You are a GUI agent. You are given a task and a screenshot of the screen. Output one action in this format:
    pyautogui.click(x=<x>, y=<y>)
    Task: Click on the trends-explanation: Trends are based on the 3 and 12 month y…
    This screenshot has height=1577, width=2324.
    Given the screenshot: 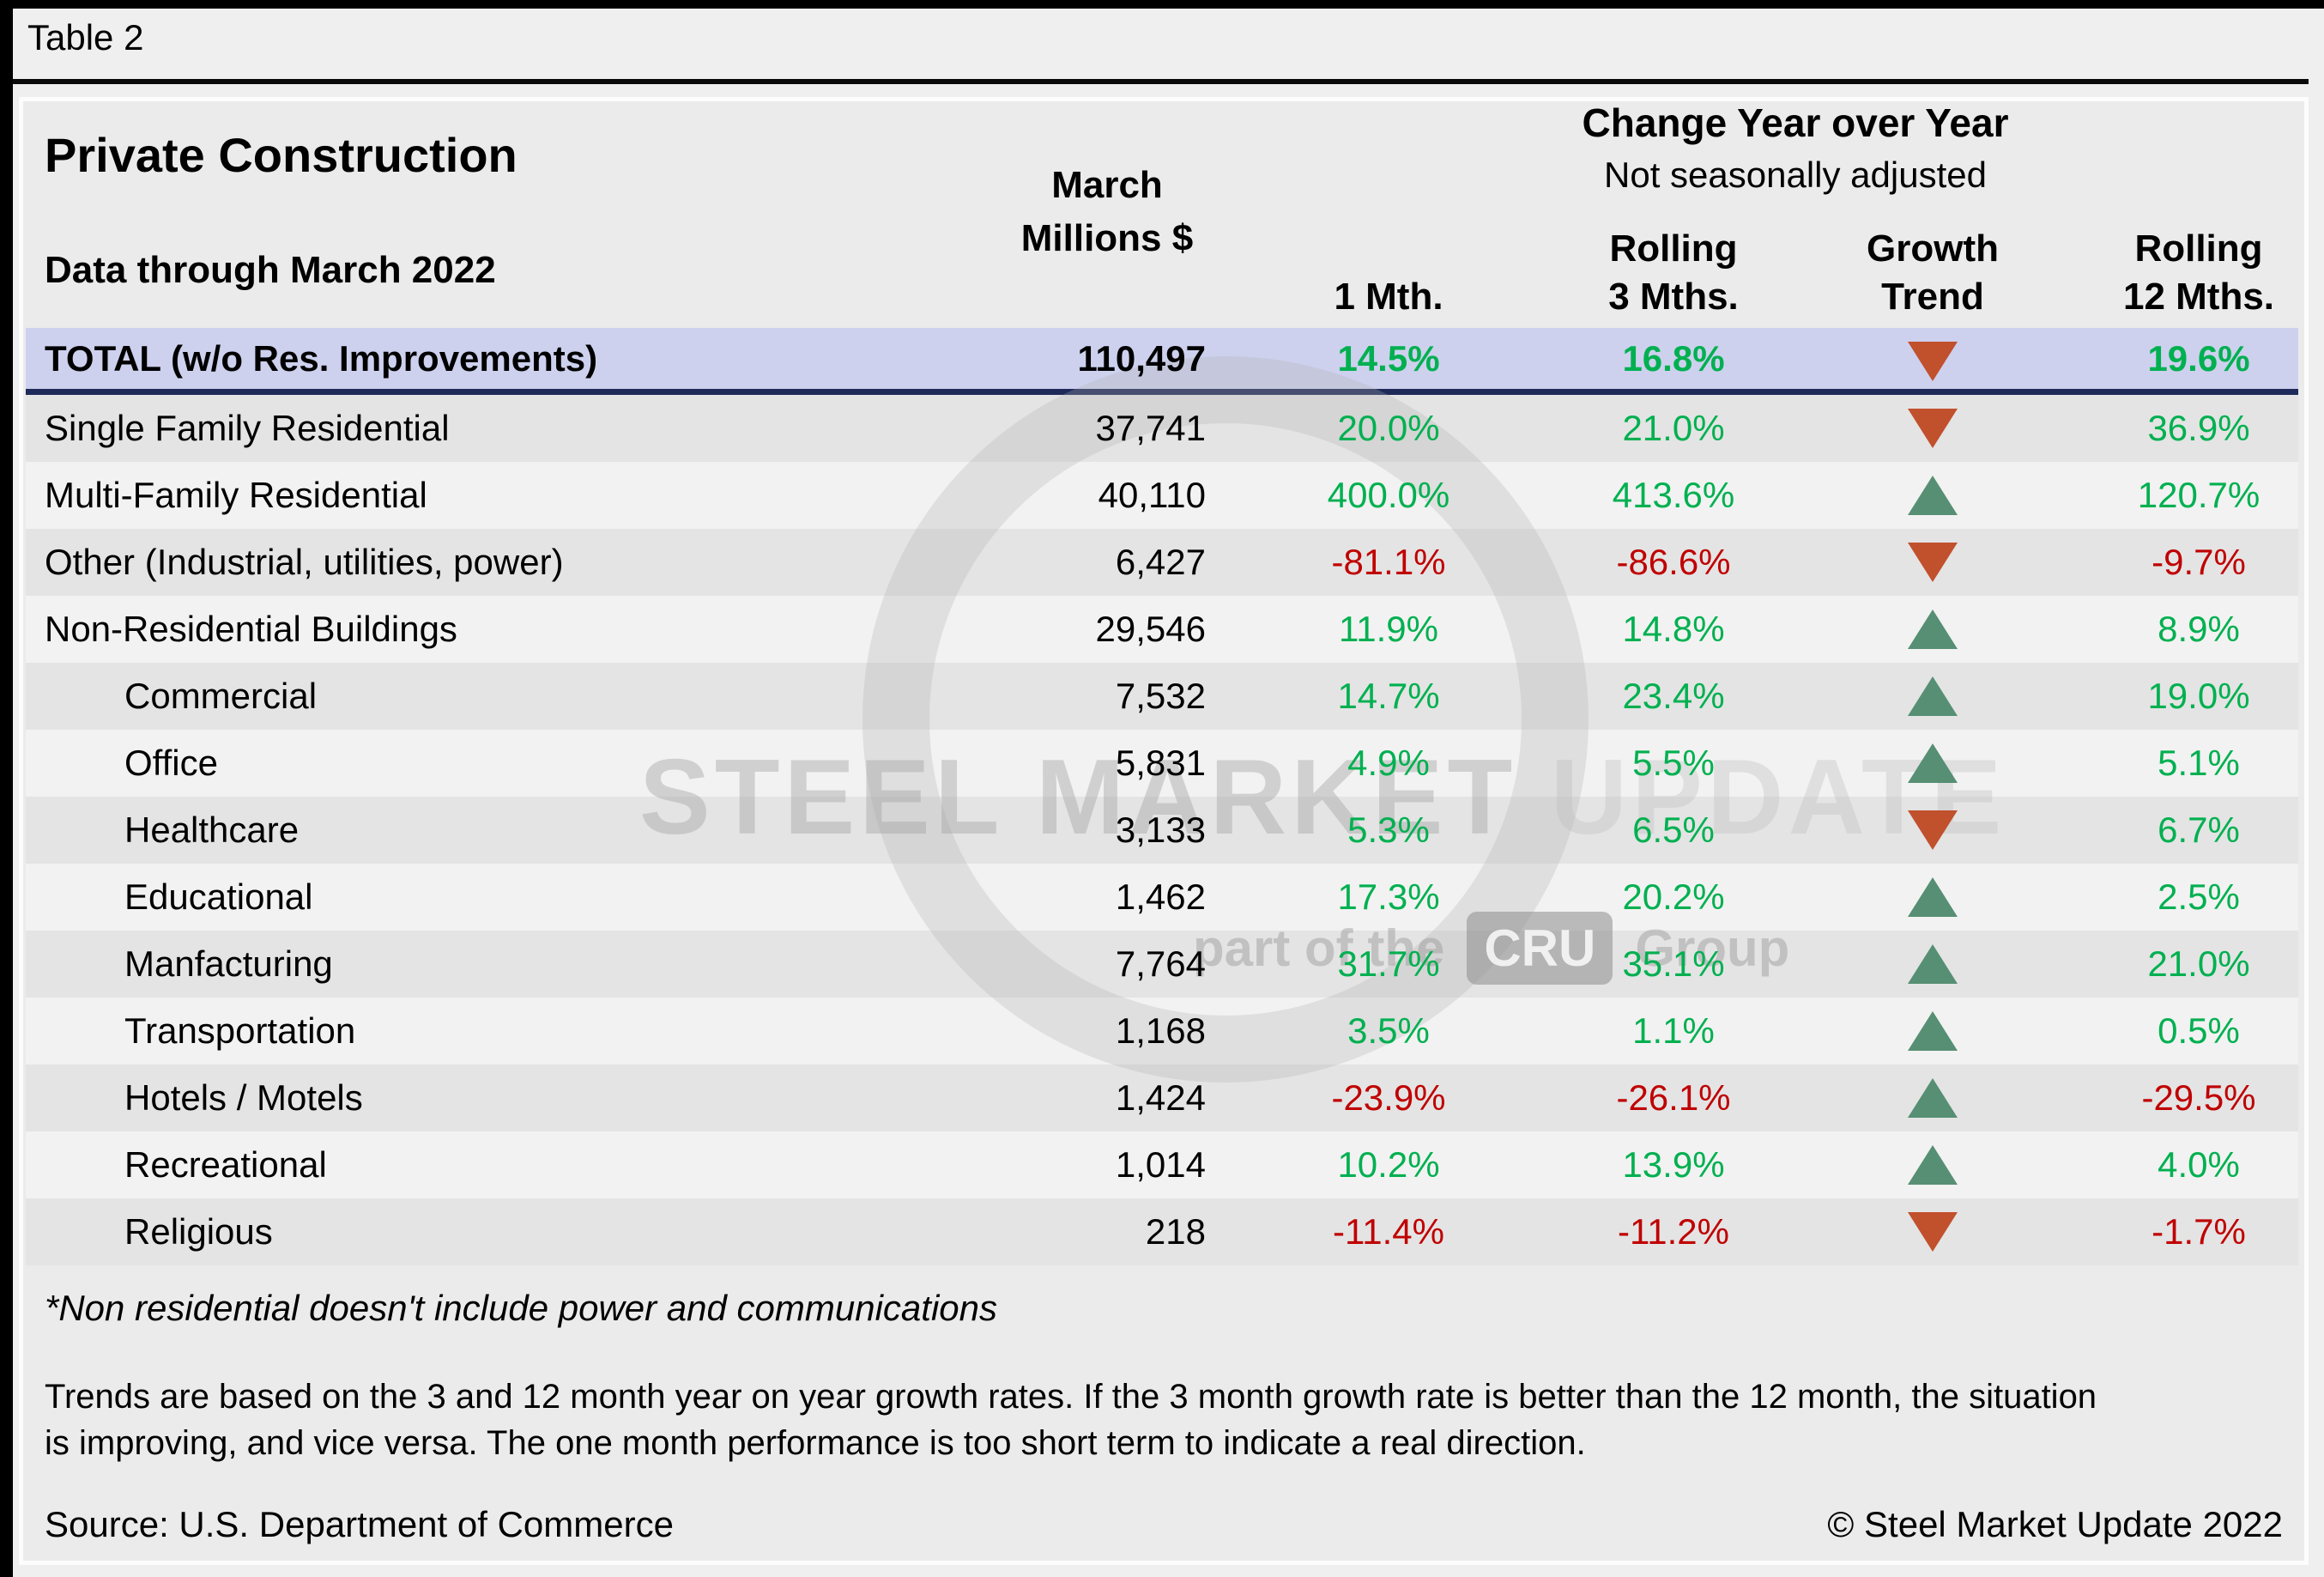 What is the action you would take?
    pyautogui.click(x=1160, y=1420)
    